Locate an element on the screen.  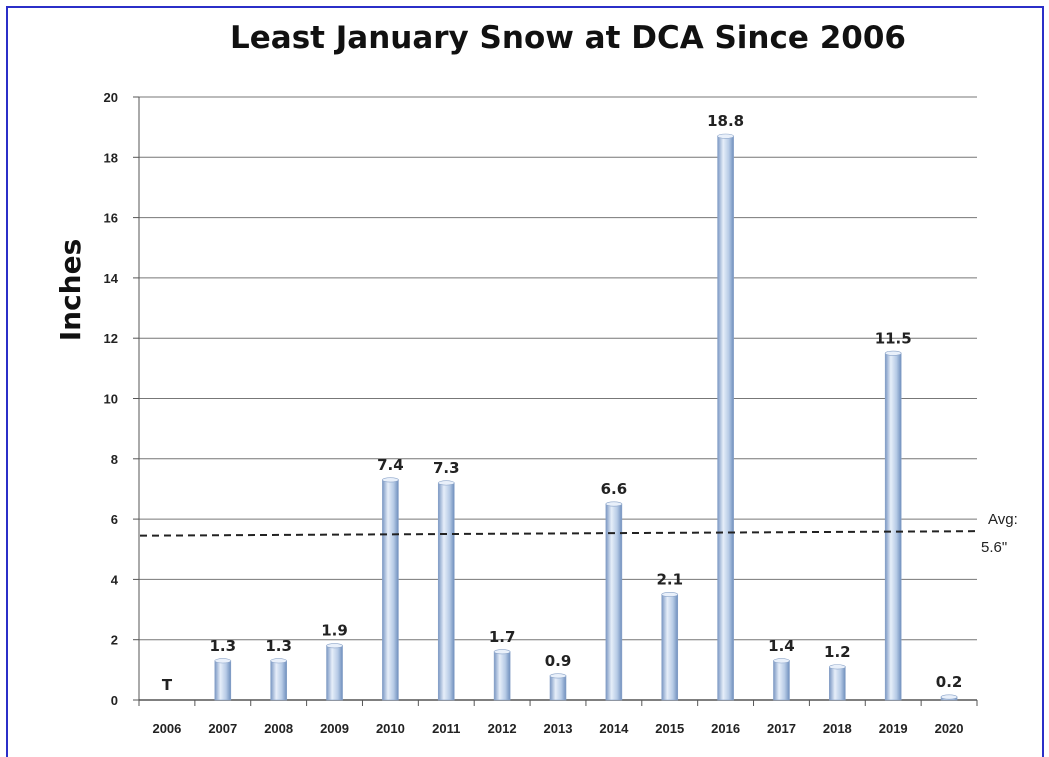
data-label-2008: 1.3 is located at coordinates (278, 646).